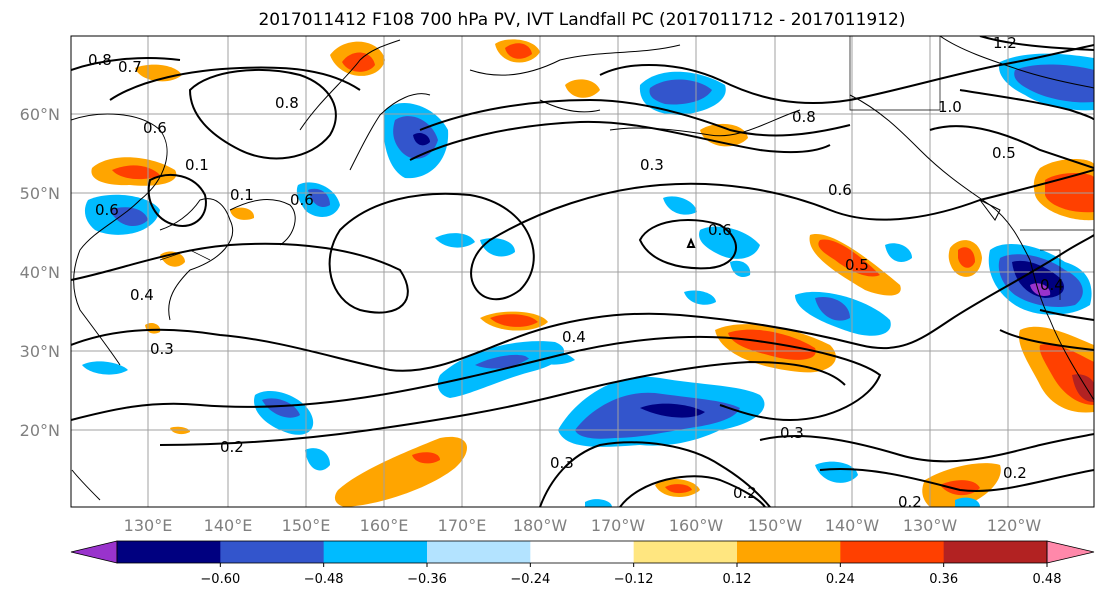 This screenshot has height=601, width=1105. What do you see at coordinates (943, 579) in the screenshot?
I see `colorbar-tick-label: 0.36` at bounding box center [943, 579].